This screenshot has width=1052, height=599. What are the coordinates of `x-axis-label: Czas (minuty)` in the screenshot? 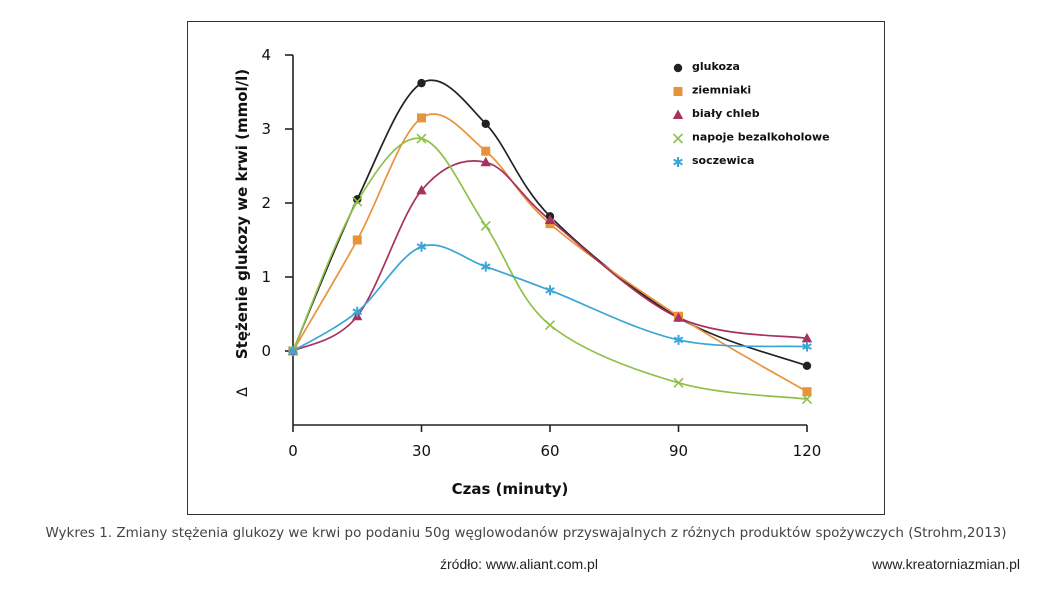 It's located at (510, 489).